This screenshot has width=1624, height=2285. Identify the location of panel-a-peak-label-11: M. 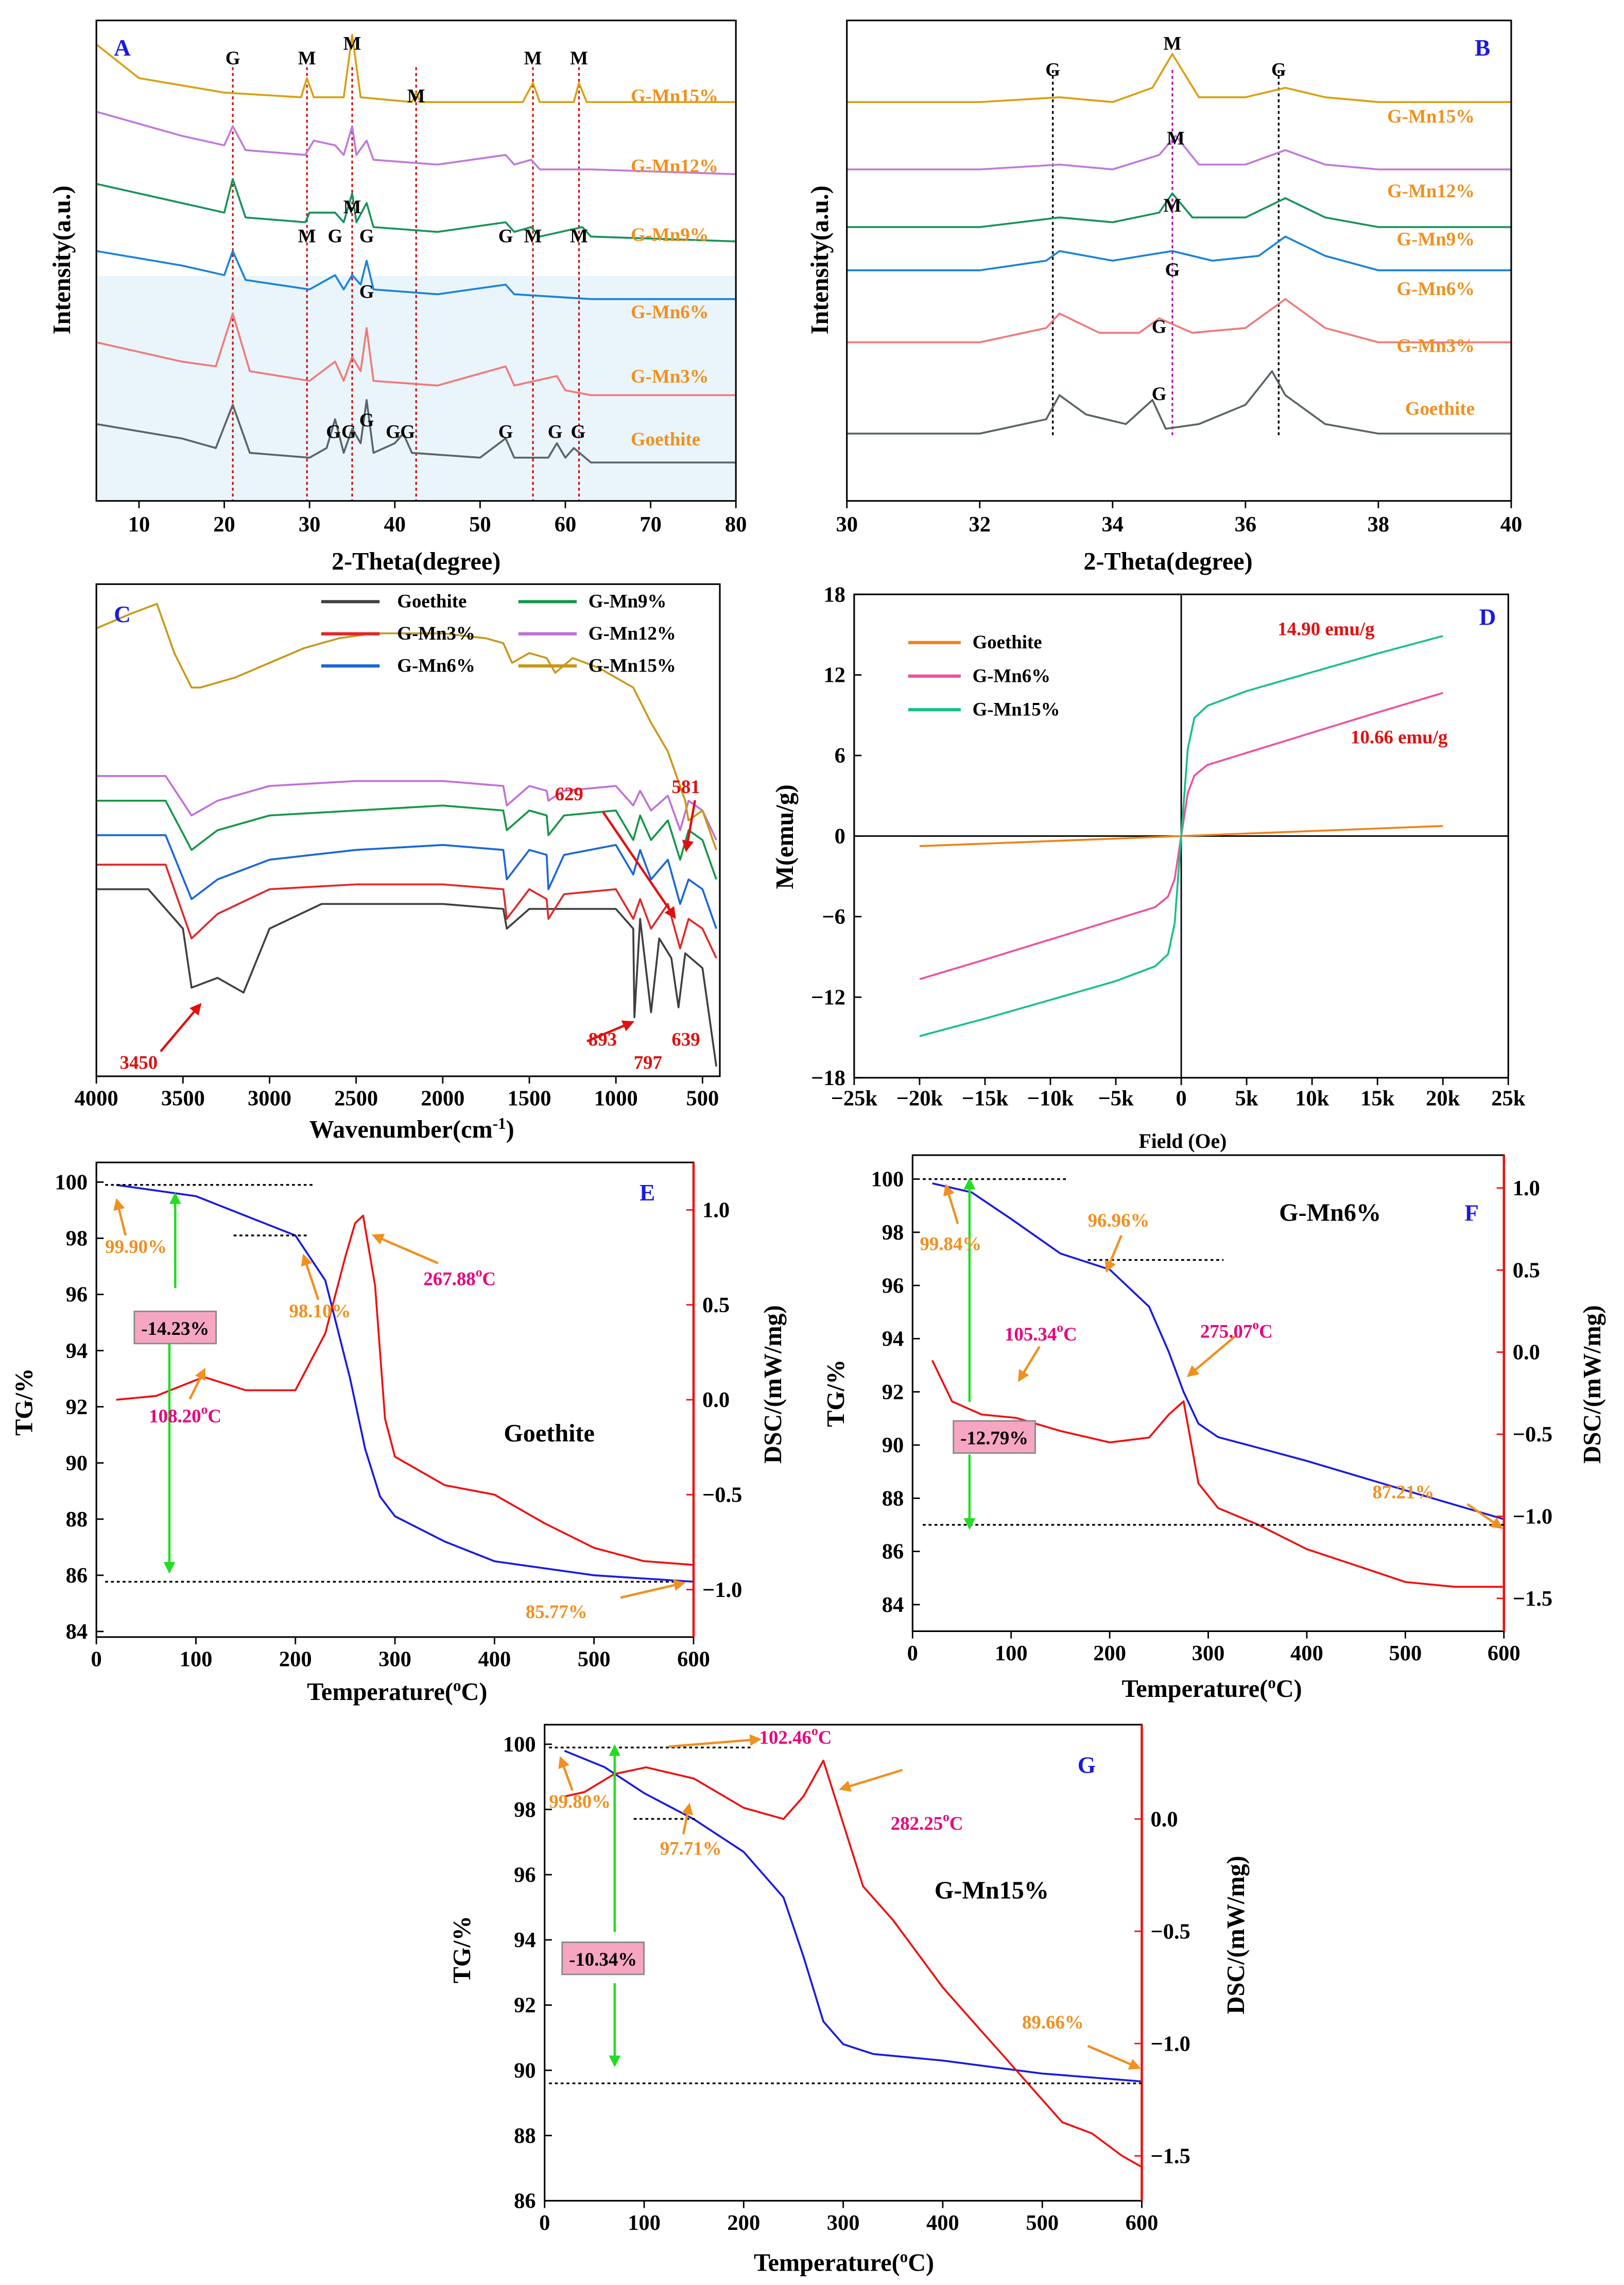
(533, 236).